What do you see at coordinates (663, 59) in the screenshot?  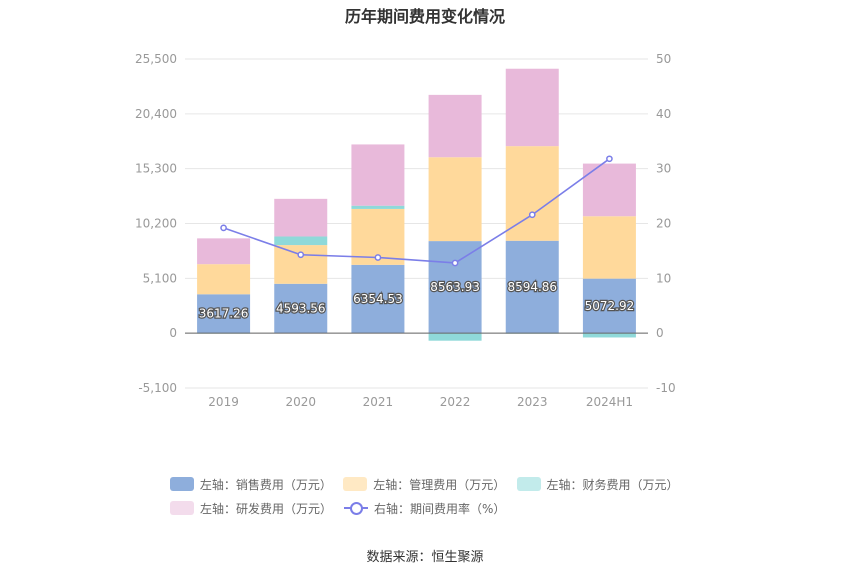 I see `right-tick-label: 50` at bounding box center [663, 59].